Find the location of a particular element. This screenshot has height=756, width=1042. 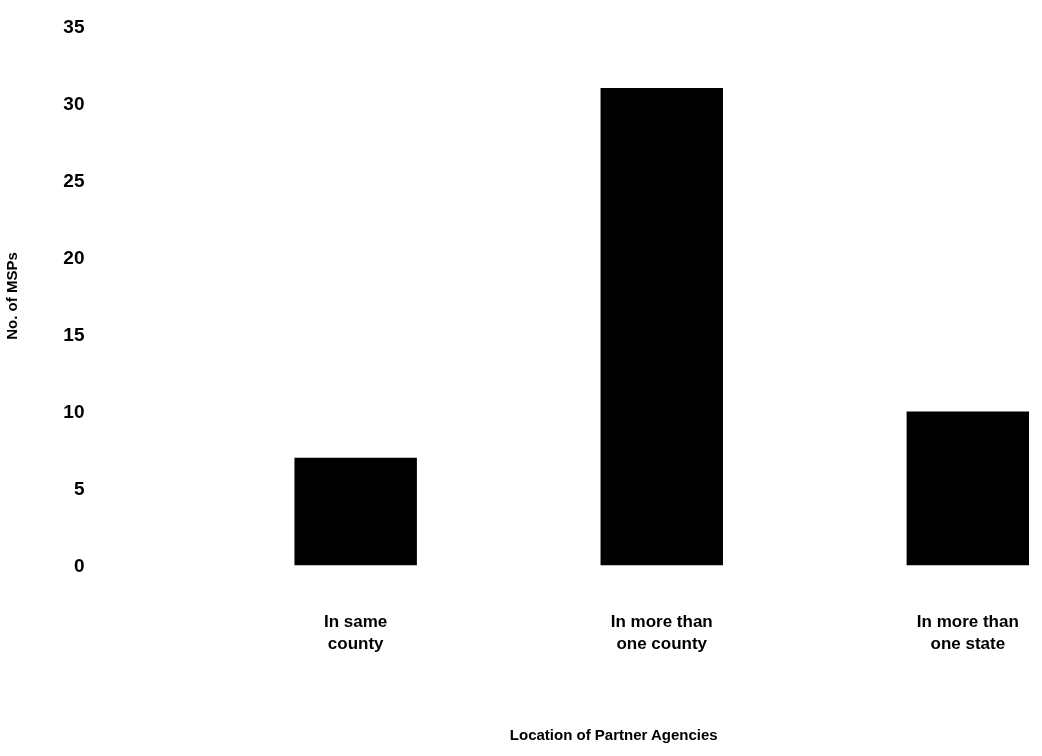

y-tick-label: 15 is located at coordinates (74, 334).